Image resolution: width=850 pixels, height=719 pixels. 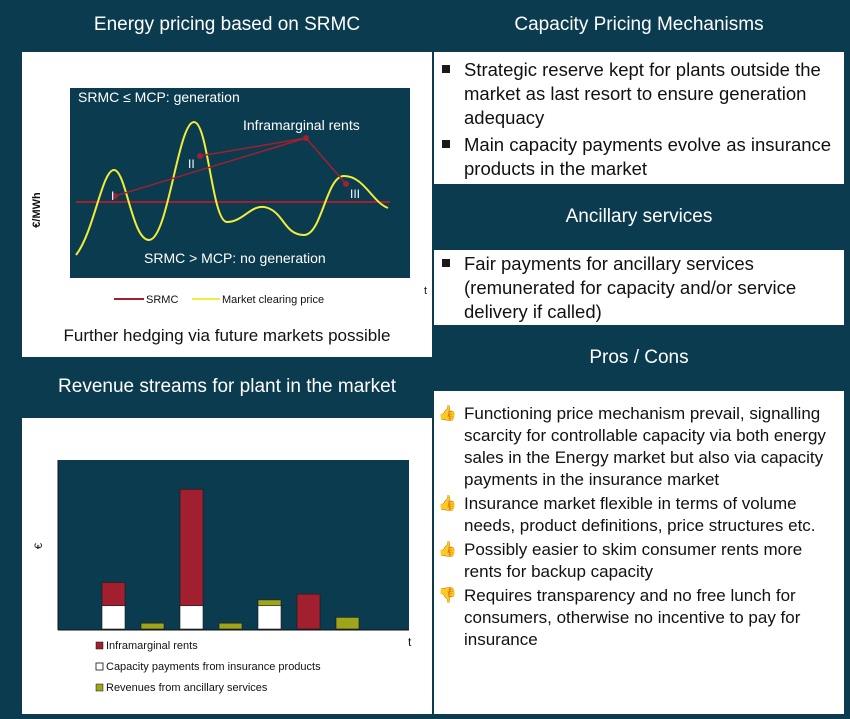 I want to click on legend-capacity-swatch, so click(x=99, y=666).